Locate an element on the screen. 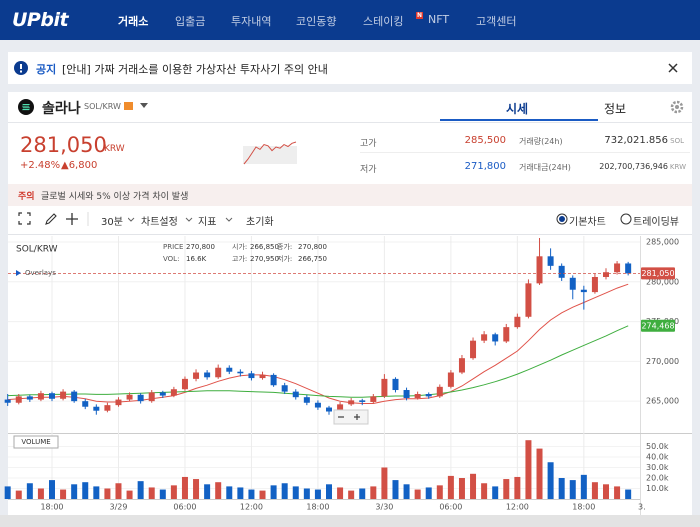 The height and width of the screenshot is (527, 700). y-tick-label: 50.0k is located at coordinates (657, 446).